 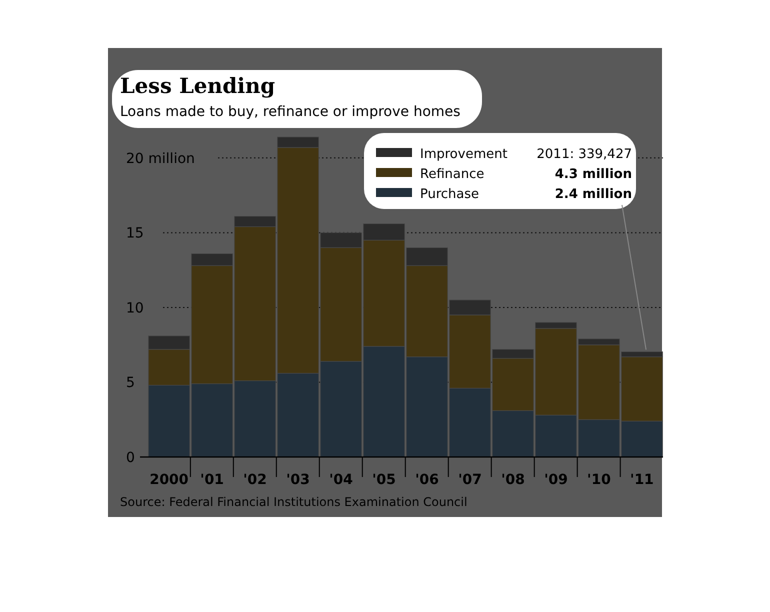 What do you see at coordinates (513, 480) in the screenshot?
I see `x-tick-label: '08` at bounding box center [513, 480].